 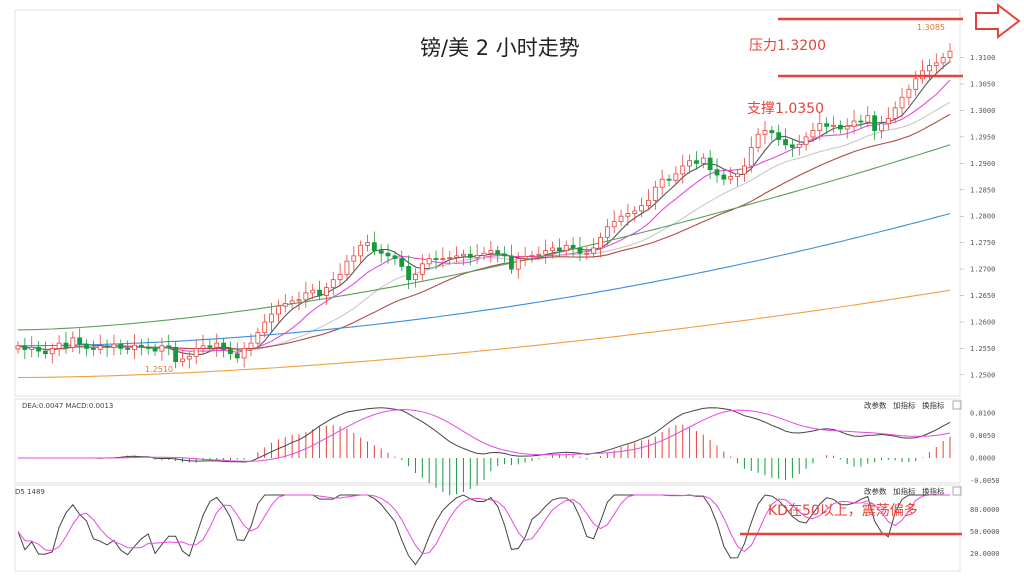 I want to click on kd-switch-indicator-button: 换指标, so click(x=933, y=491).